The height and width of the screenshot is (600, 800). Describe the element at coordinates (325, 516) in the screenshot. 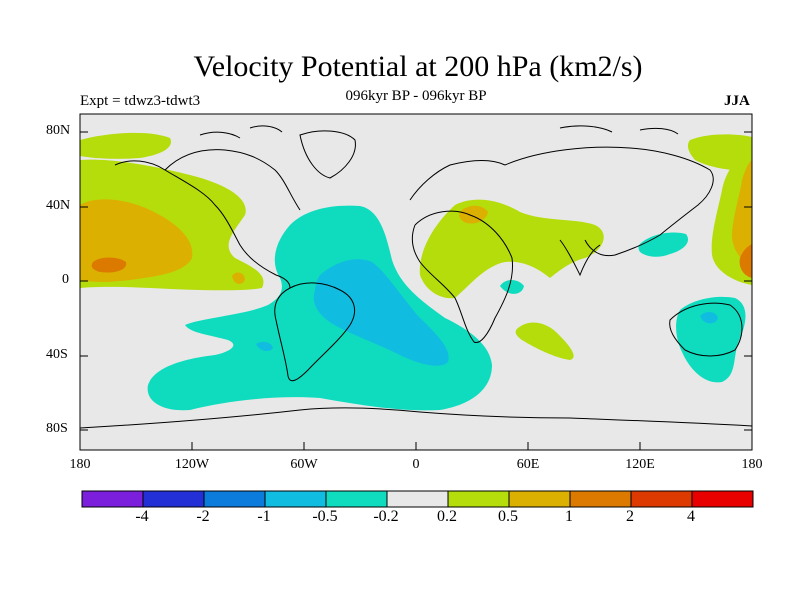

I see `colorbar-label: -0.5` at that location.